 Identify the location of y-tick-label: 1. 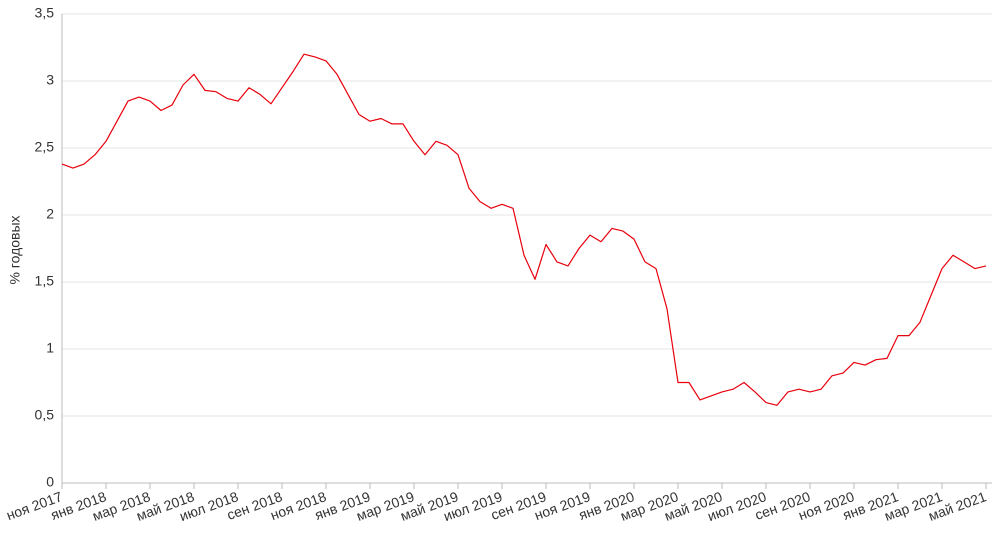
(50, 348).